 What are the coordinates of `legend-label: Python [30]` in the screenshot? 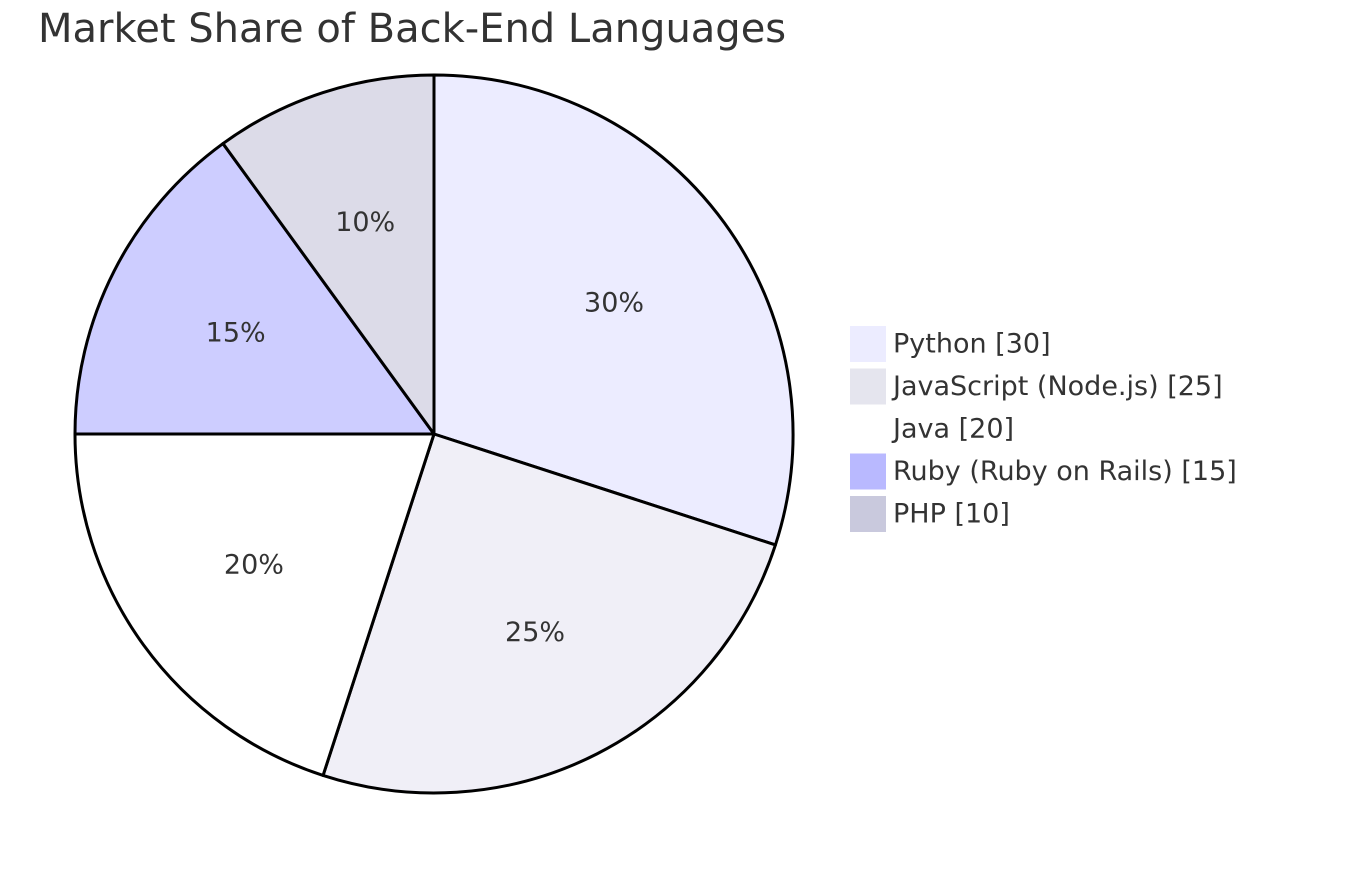 It's located at (972, 344).